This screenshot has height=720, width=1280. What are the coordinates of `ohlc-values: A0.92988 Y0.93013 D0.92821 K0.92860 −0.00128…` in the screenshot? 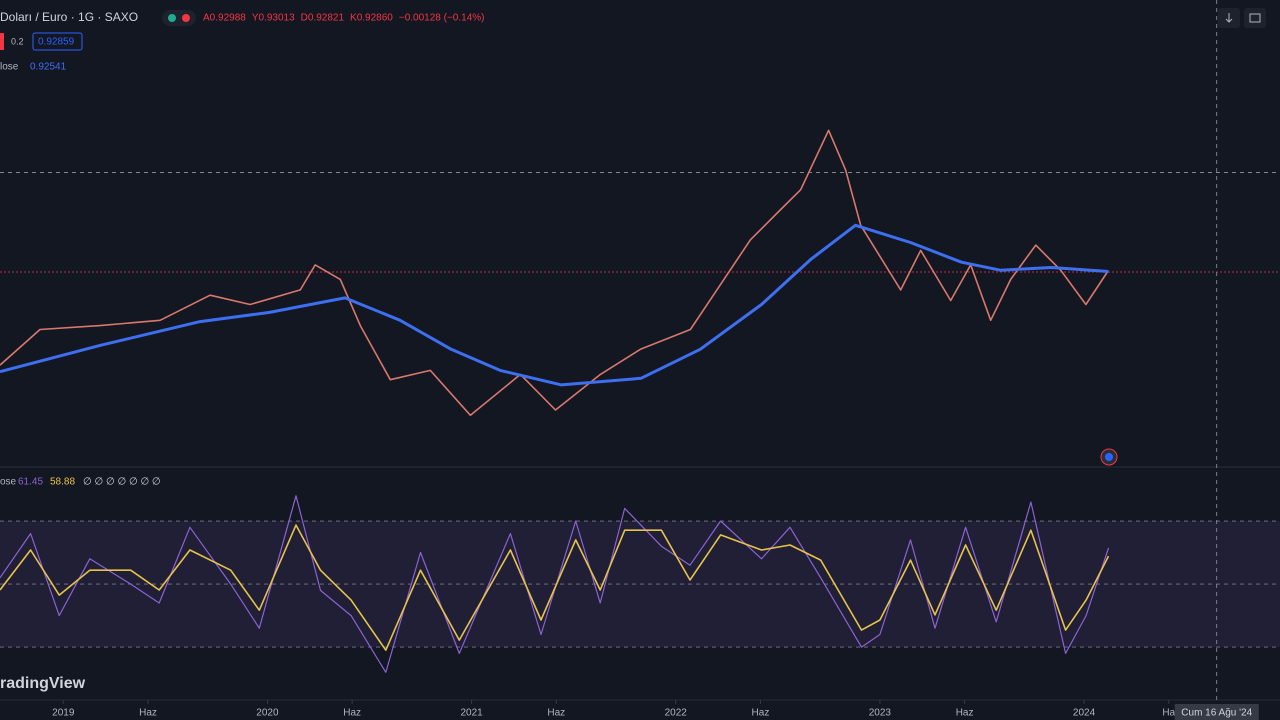 It's located at (343, 18).